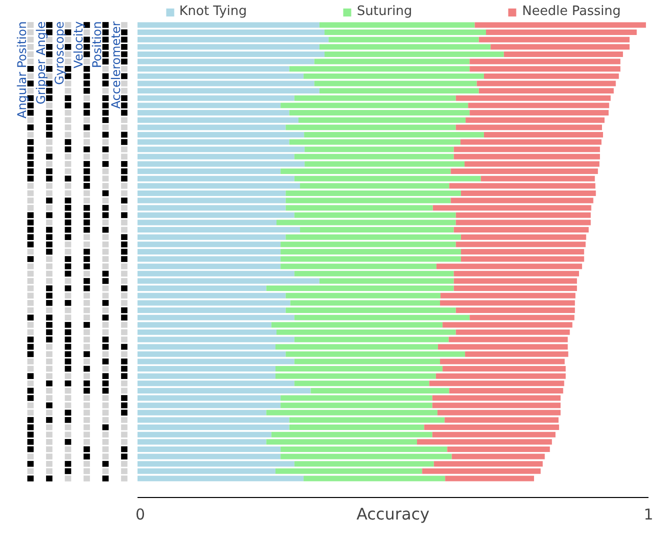  Describe the element at coordinates (115, 65) in the screenshot. I see `x-tick-label: Accelerometer` at that location.